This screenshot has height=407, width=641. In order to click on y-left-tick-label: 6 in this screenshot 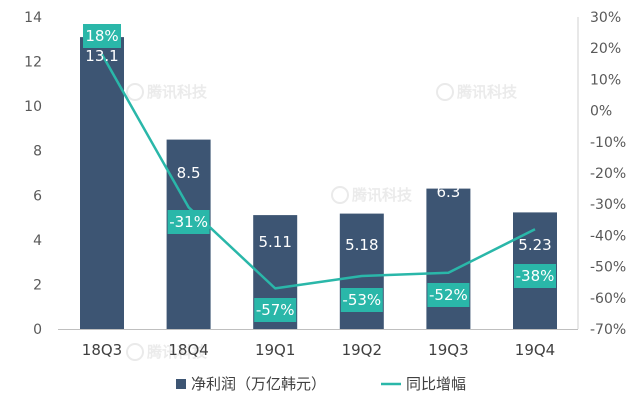, I will do `click(37, 196)`.